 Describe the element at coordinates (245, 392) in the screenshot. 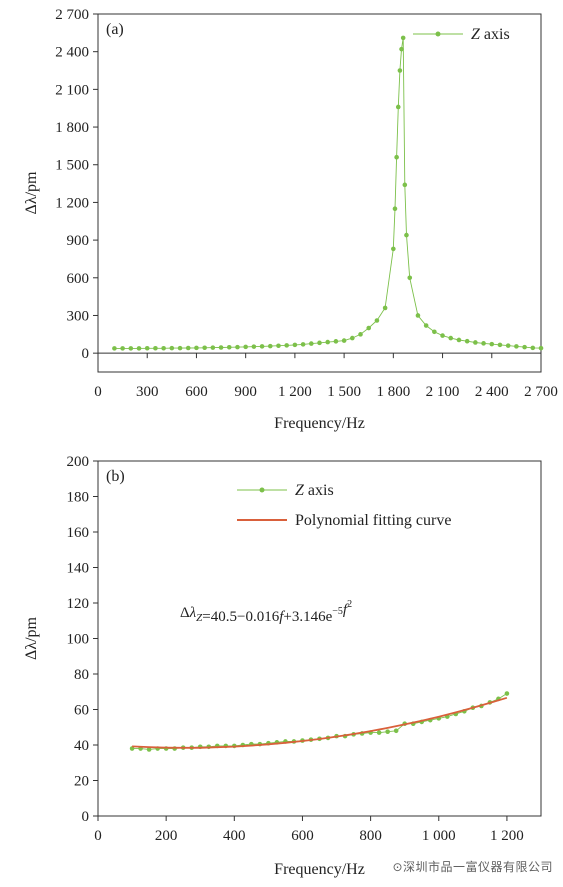

I see `x-tick-label: 900` at that location.